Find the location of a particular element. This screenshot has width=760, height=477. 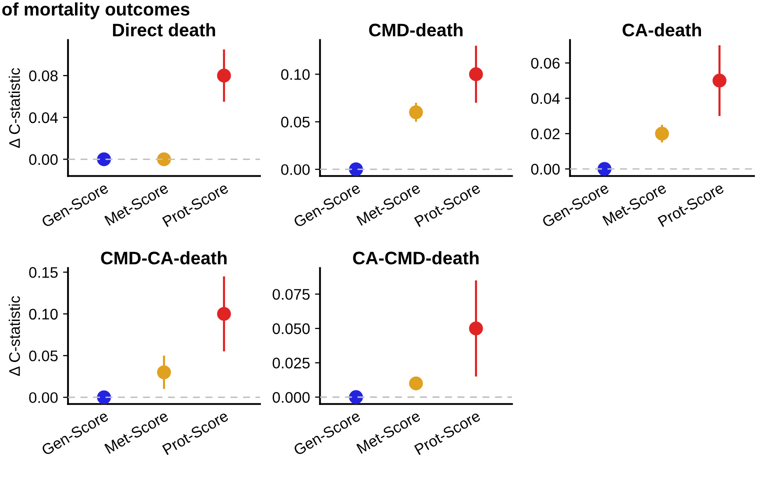

y-tick-label: 0.050 is located at coordinates (291, 328).